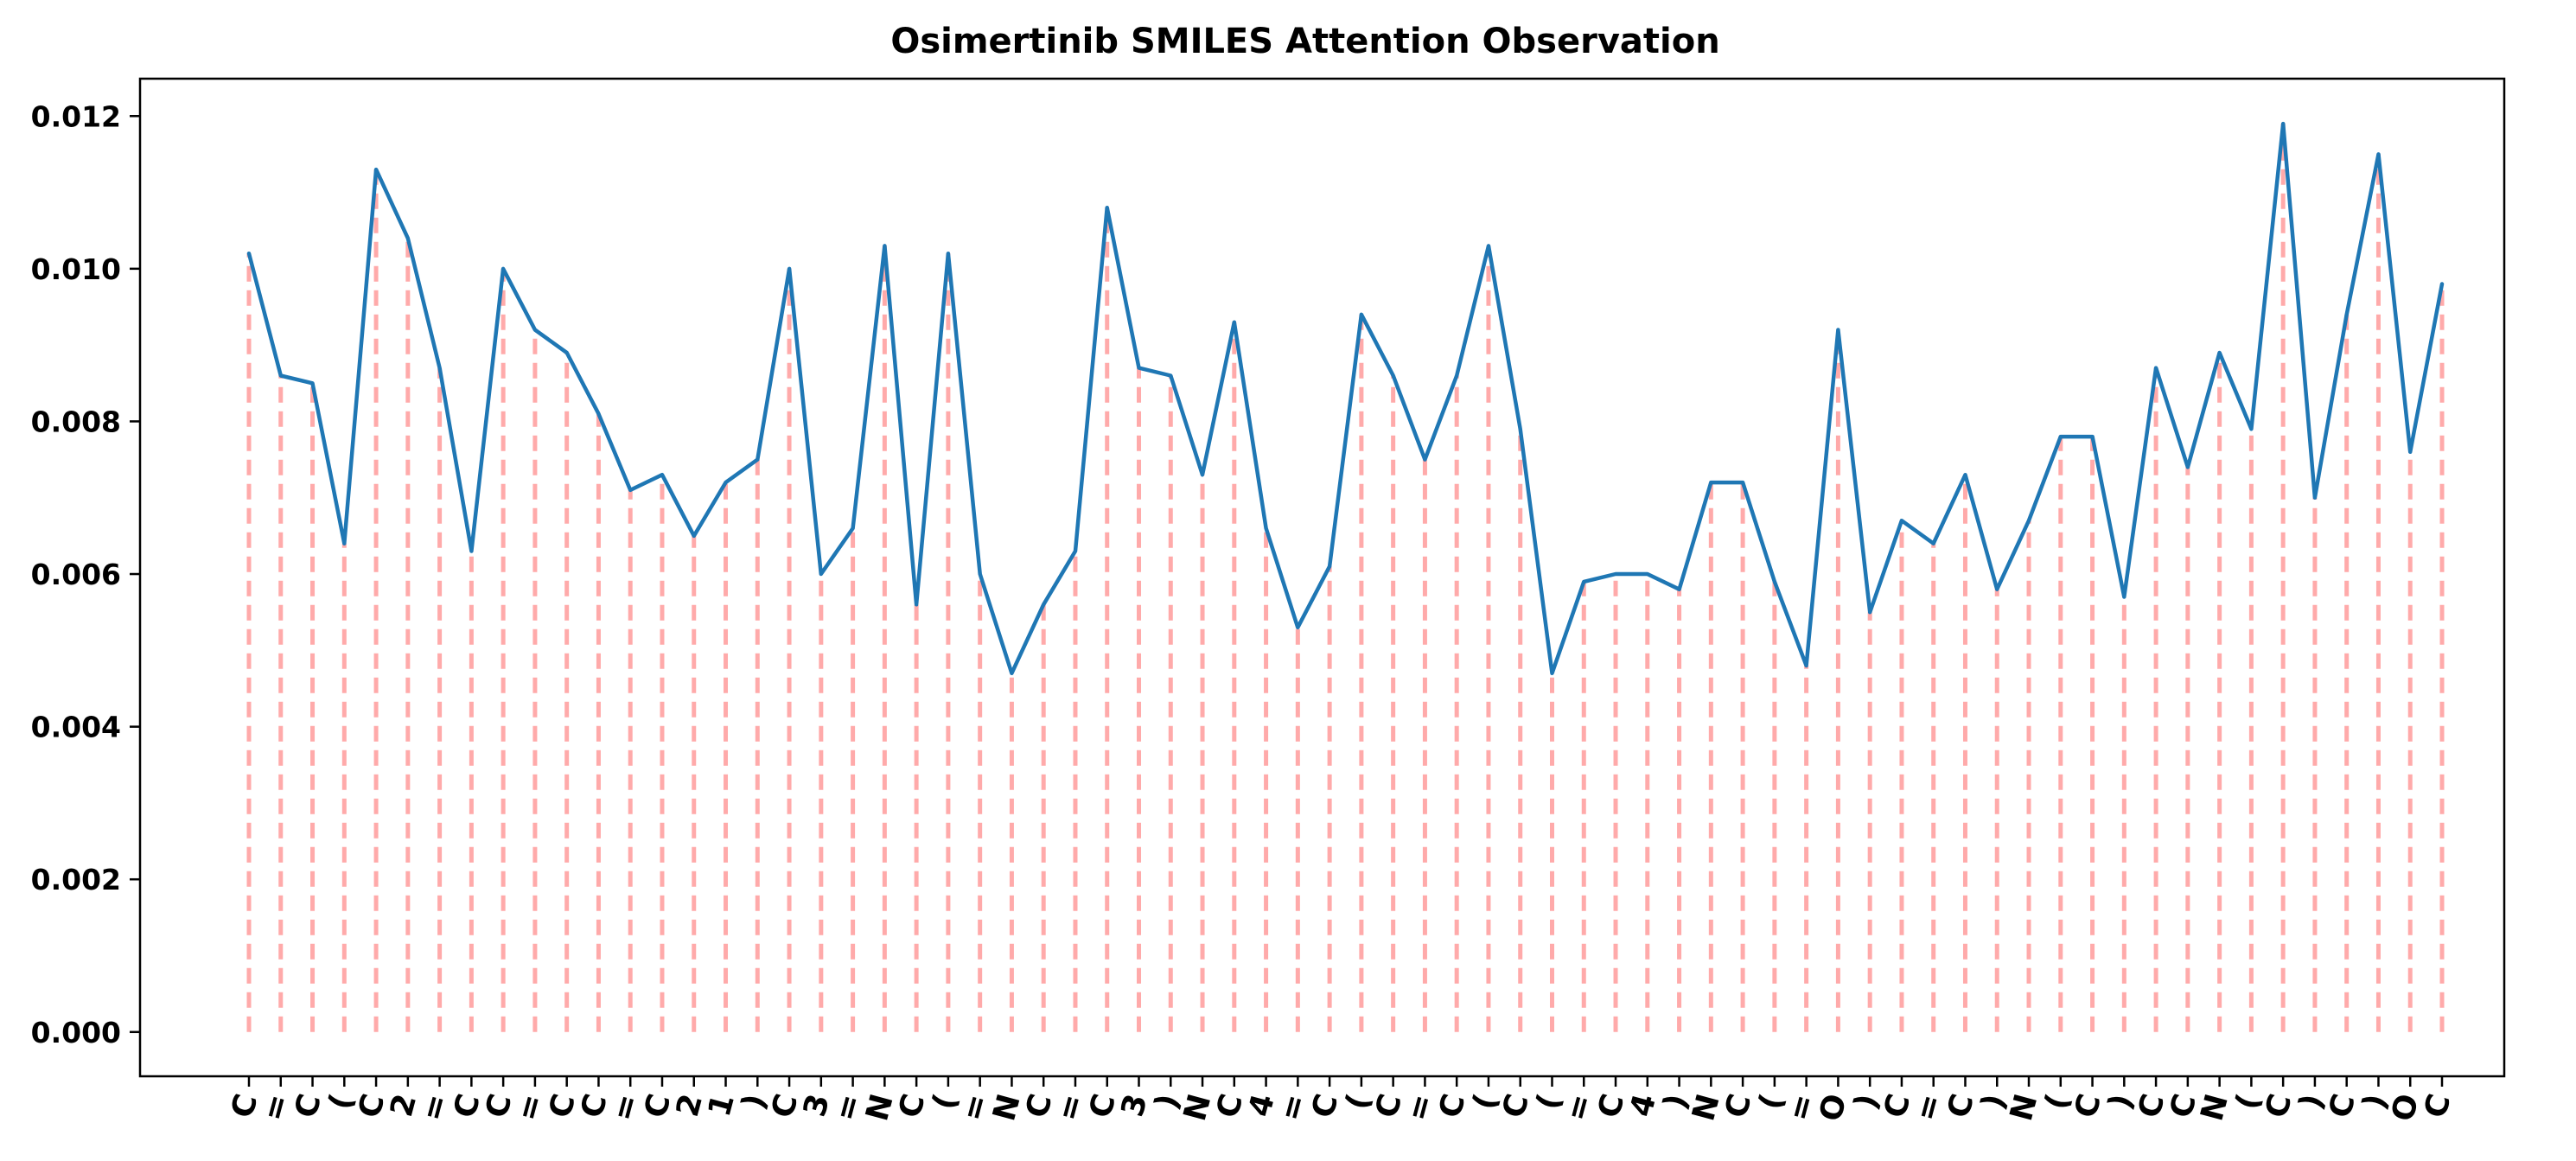 The image size is (2576, 1161). I want to click on x-tick-label: 1, so click(722, 1105).